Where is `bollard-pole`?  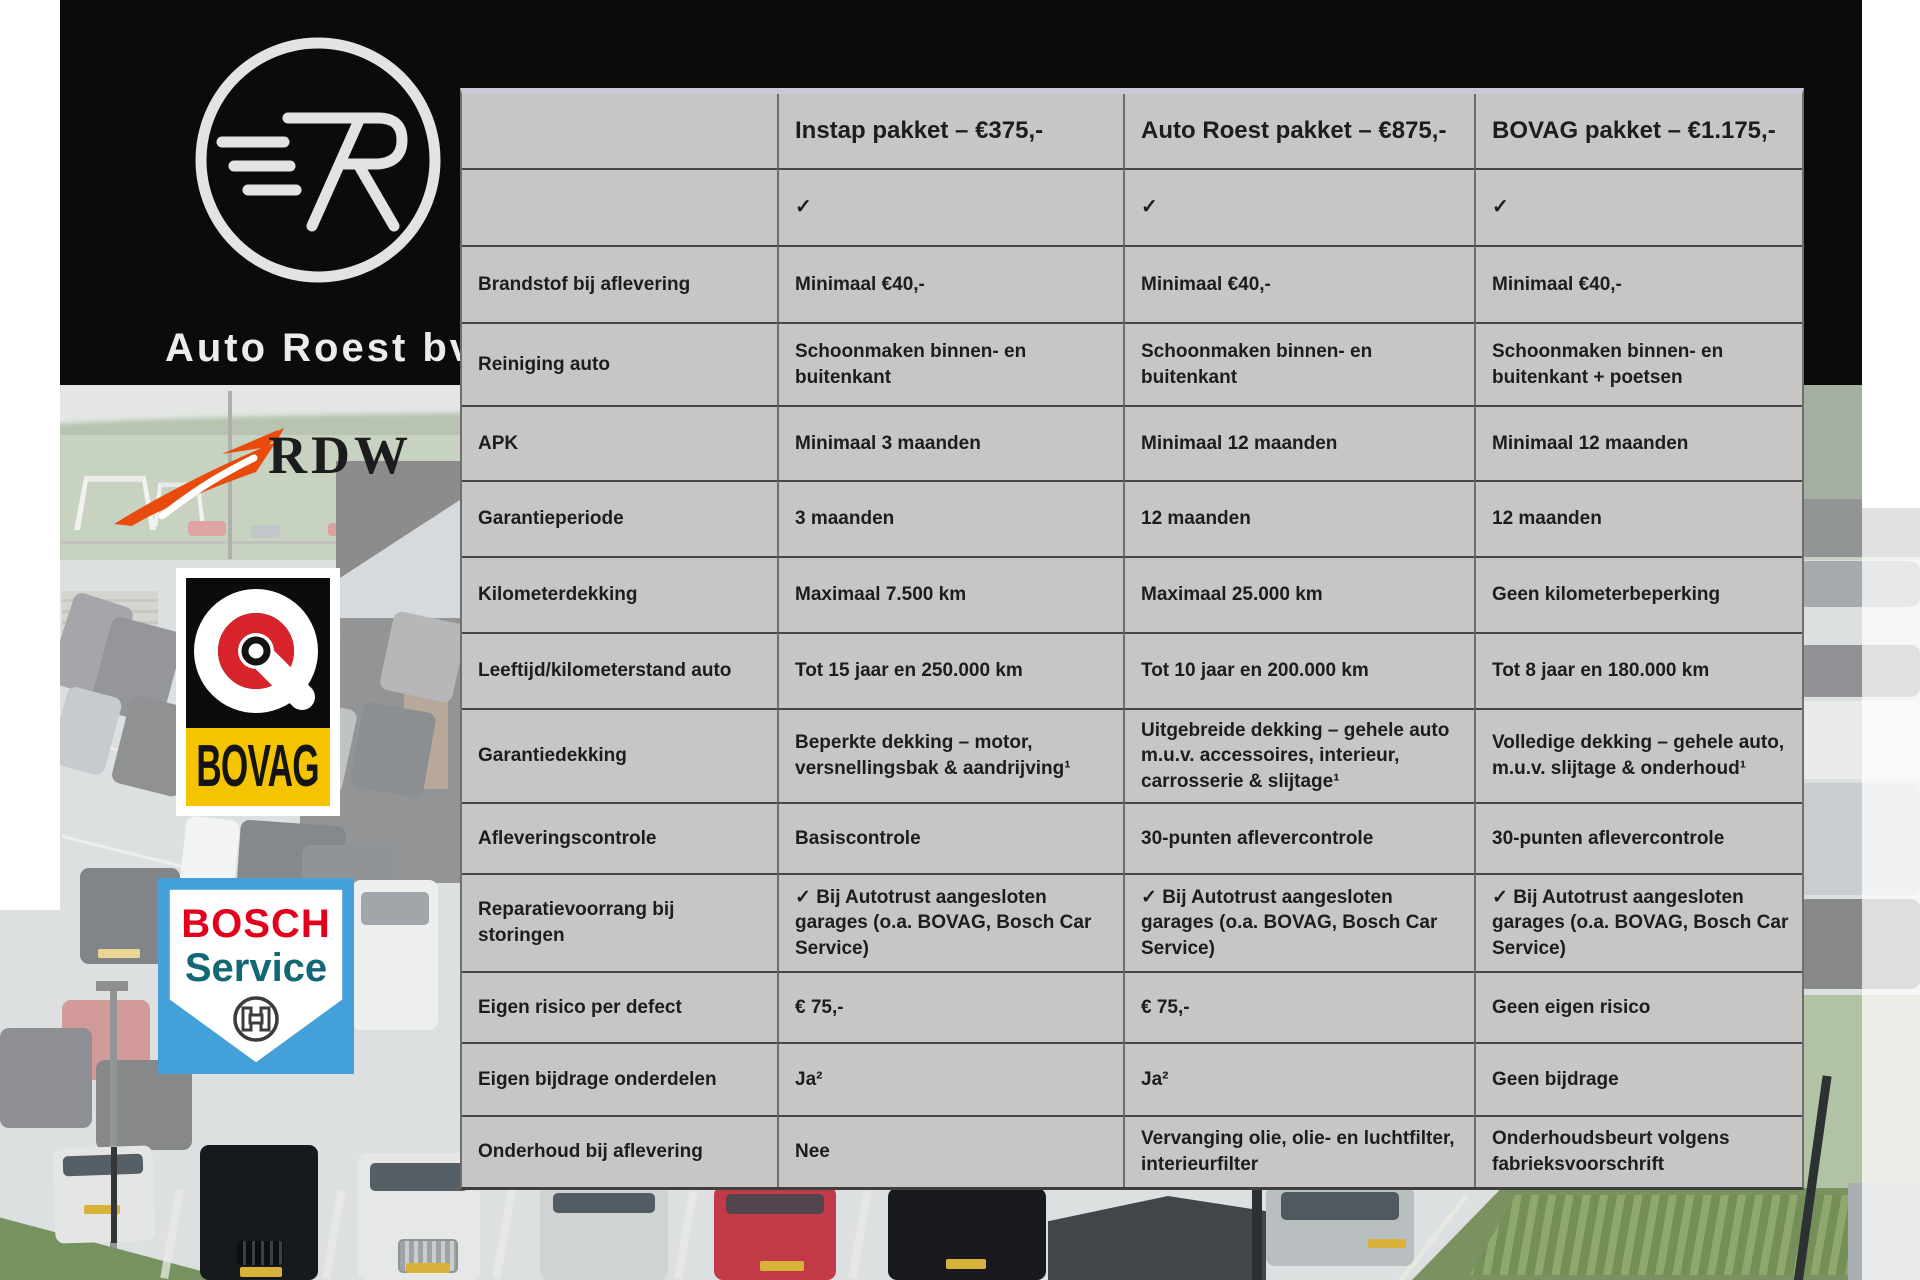 bollard-pole is located at coordinates (1257, 1235).